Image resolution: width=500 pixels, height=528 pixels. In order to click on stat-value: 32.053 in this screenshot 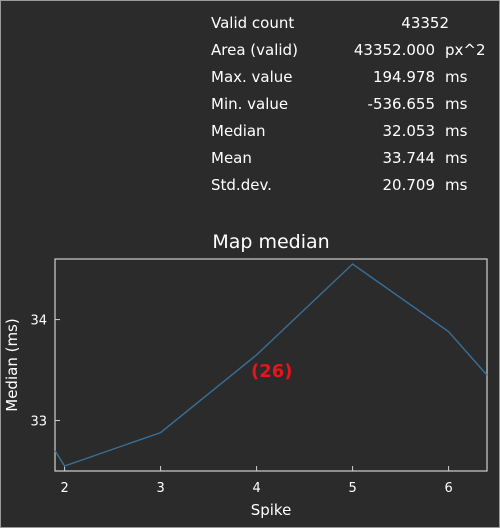, I will do `click(409, 131)`.